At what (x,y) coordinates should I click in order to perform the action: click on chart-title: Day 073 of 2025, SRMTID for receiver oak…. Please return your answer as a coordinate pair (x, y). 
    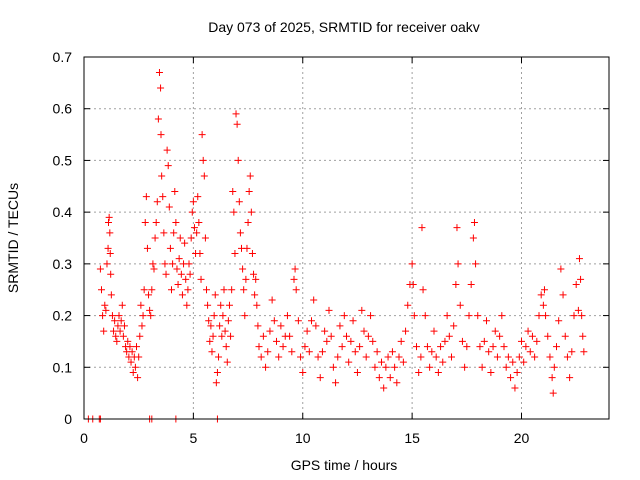
    Looking at the image, I should click on (344, 27).